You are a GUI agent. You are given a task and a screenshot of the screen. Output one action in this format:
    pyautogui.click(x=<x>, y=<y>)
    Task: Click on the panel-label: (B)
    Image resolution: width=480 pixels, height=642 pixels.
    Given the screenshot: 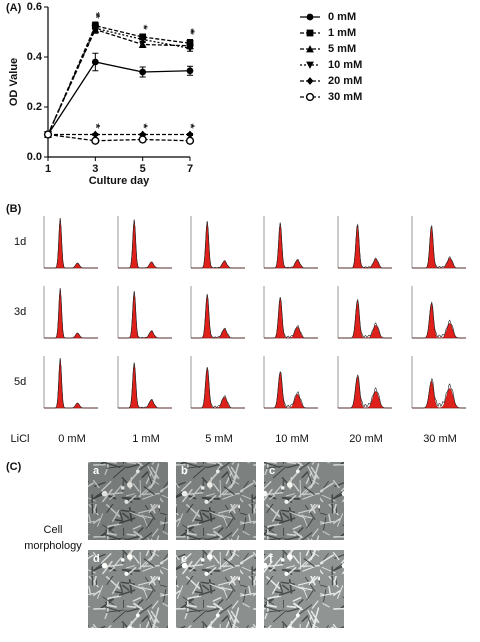 What is the action you would take?
    pyautogui.click(x=14, y=209)
    